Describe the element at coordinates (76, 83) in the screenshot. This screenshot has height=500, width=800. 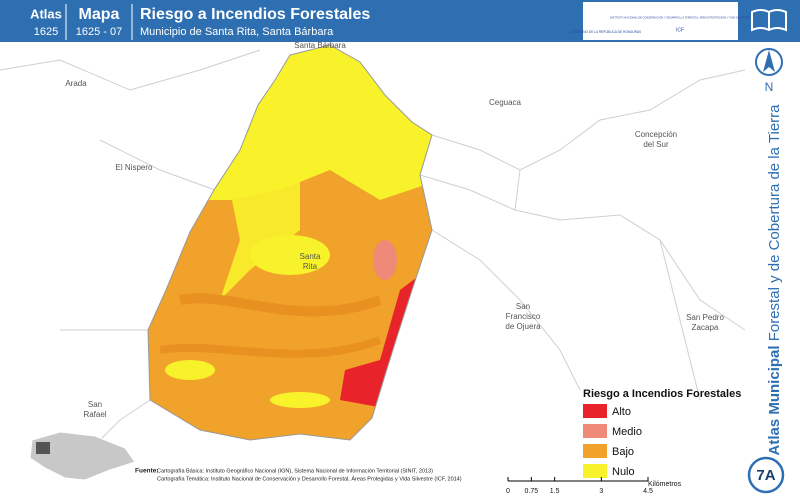
I see `place-label: Arada` at that location.